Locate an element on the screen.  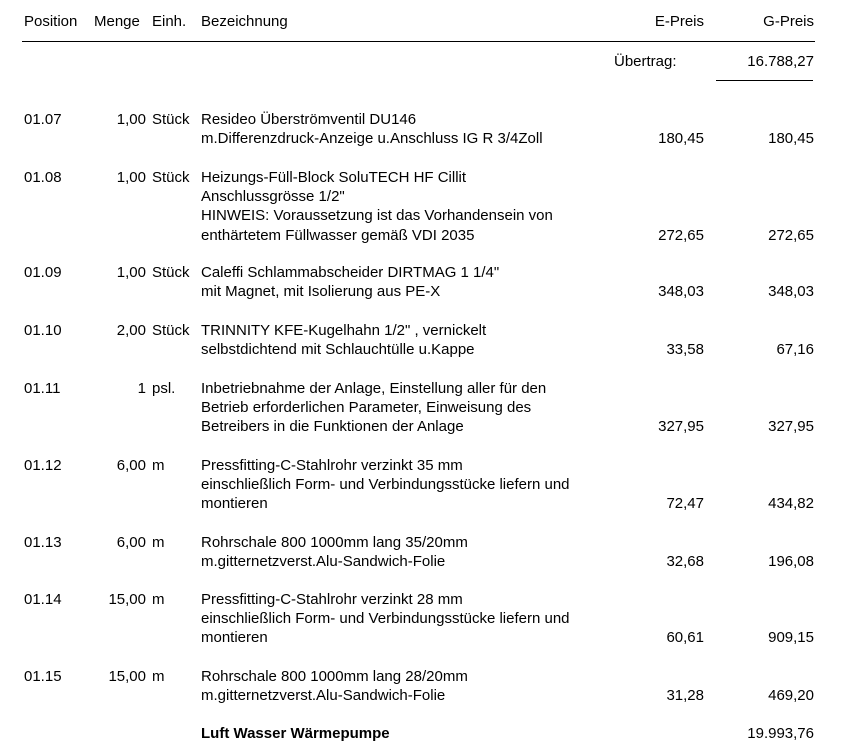
unit-price: 33,58 is located at coordinates (685, 349).